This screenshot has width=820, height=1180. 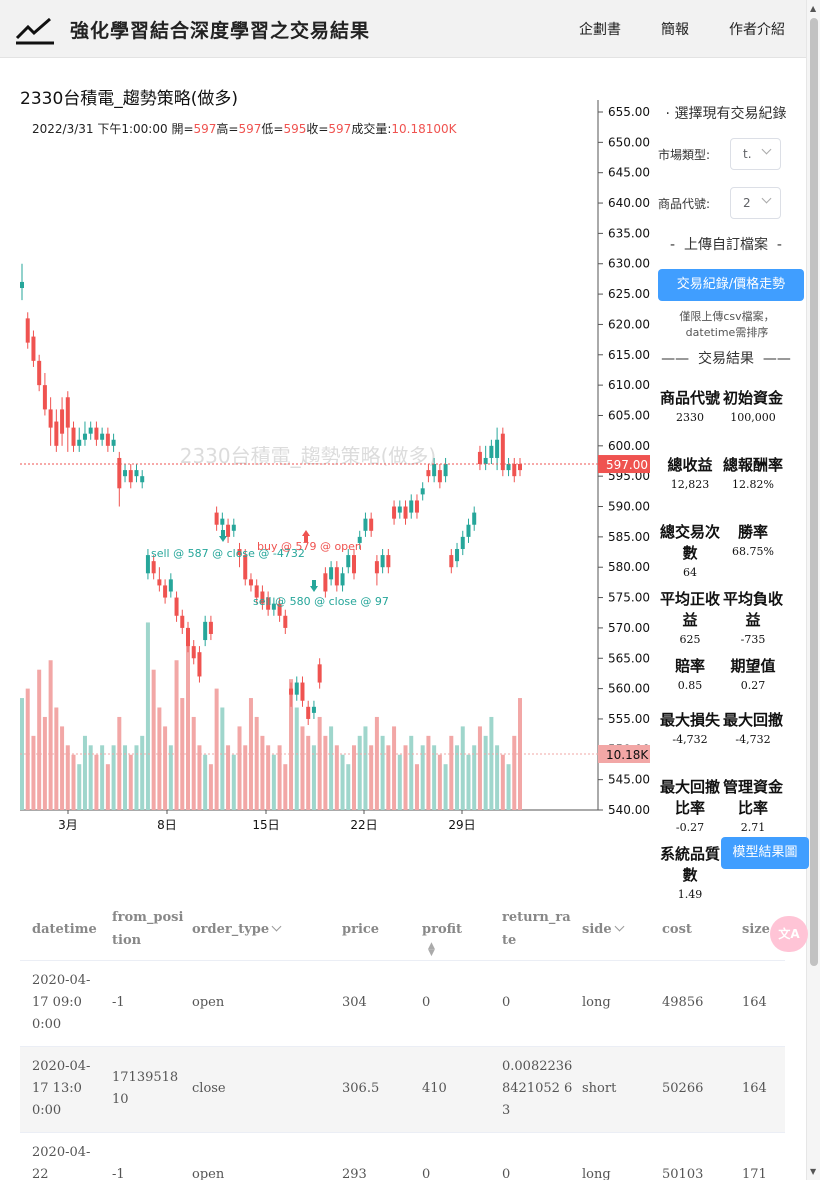 I want to click on metric-card: 平均負收益 -735, so click(x=753, y=617).